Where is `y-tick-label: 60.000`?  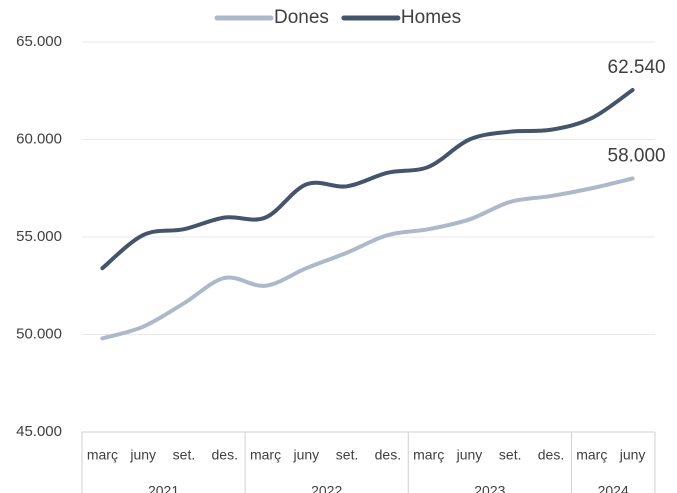 y-tick-label: 60.000 is located at coordinates (39, 138).